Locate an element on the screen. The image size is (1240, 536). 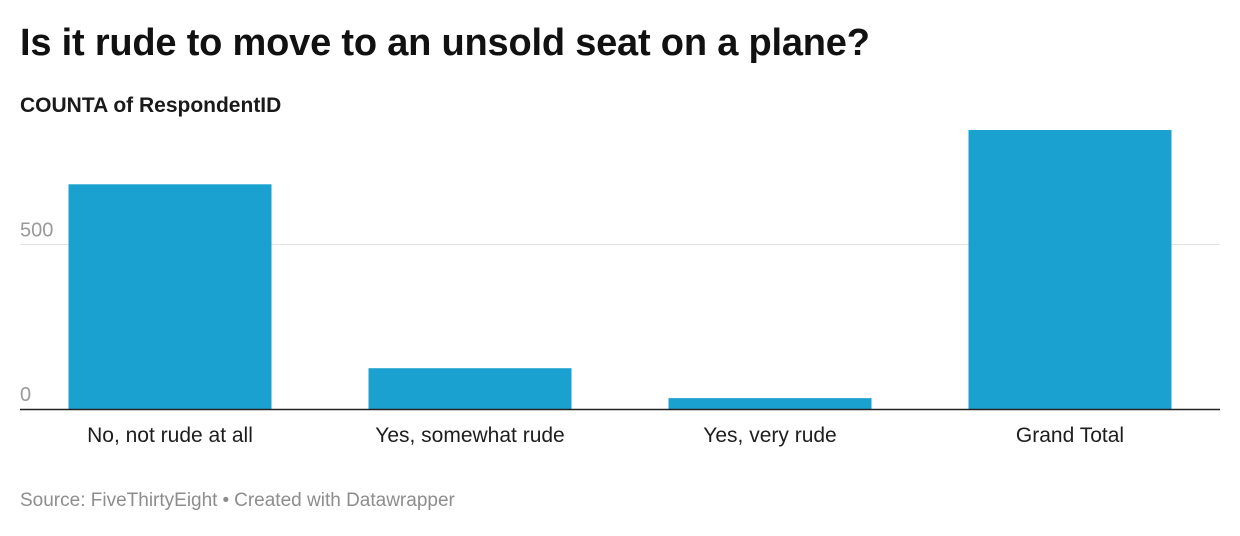
y-tick-label: 500 is located at coordinates (36, 230).